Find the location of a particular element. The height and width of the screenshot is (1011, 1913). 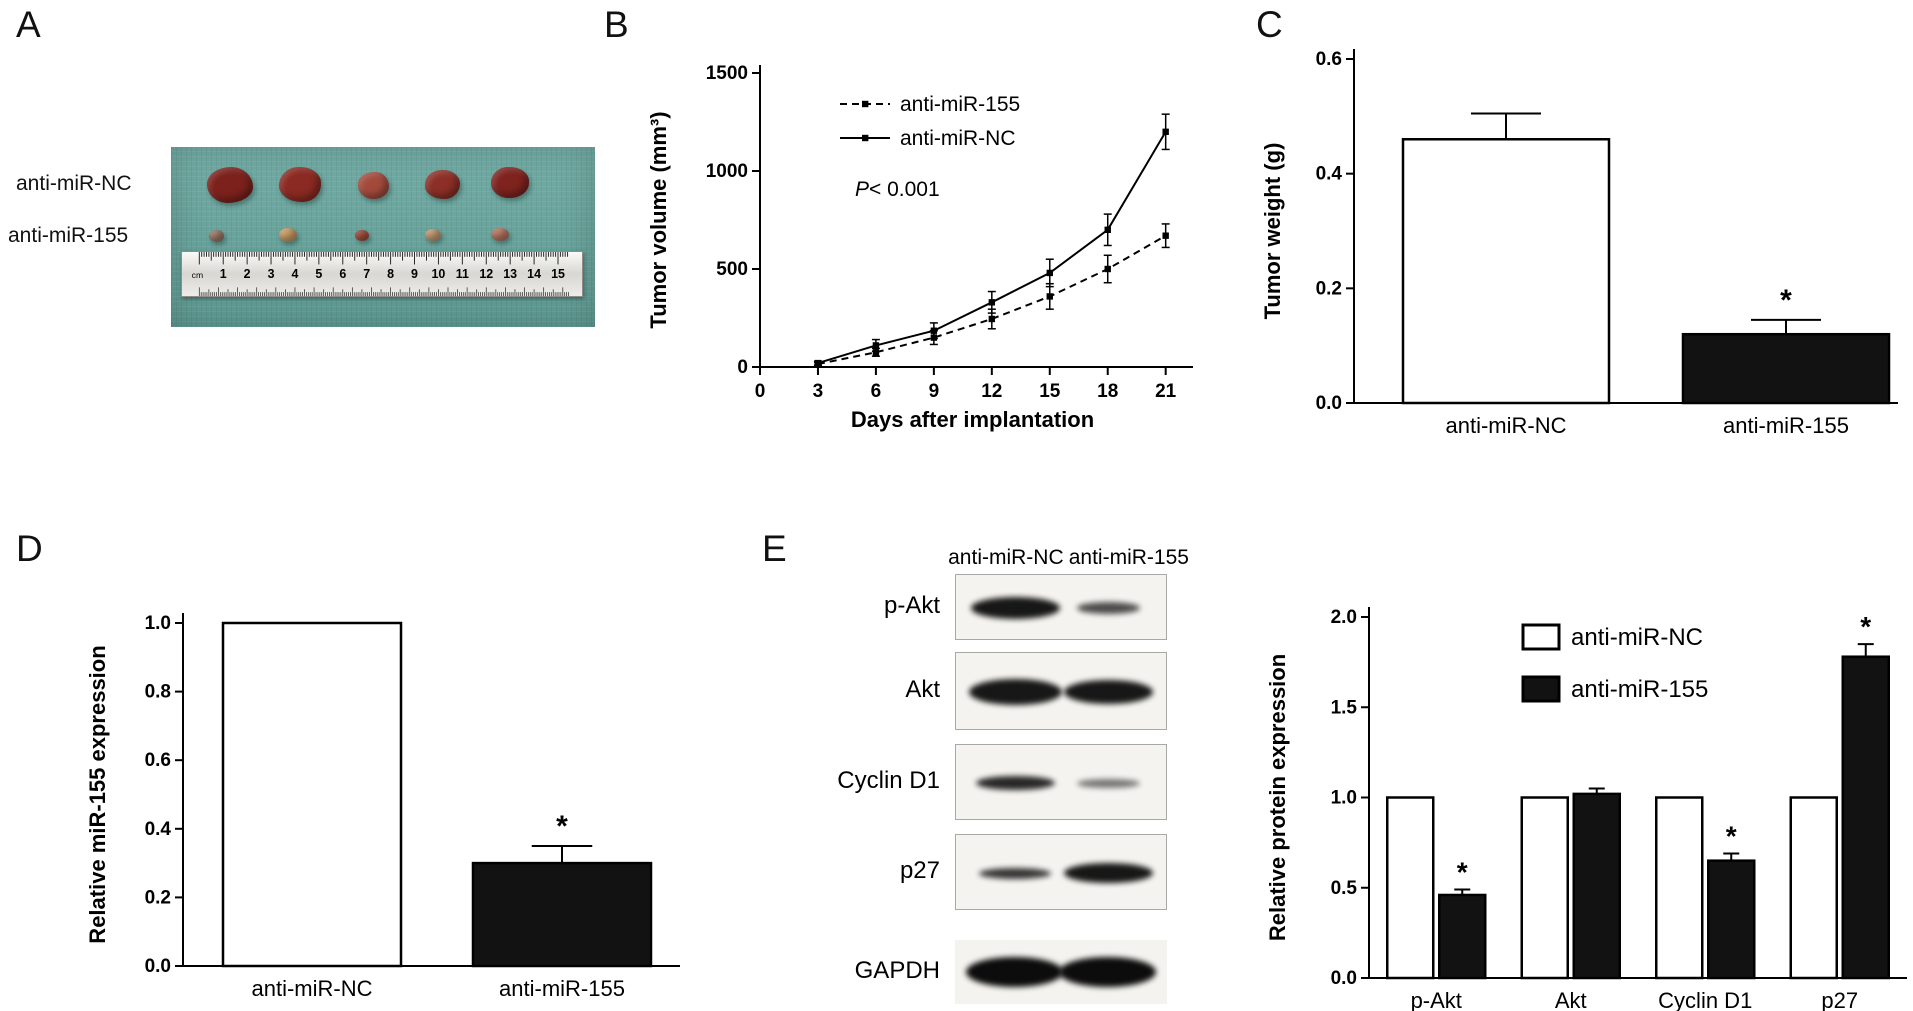

y-tick-label: 500 is located at coordinates (732, 269).